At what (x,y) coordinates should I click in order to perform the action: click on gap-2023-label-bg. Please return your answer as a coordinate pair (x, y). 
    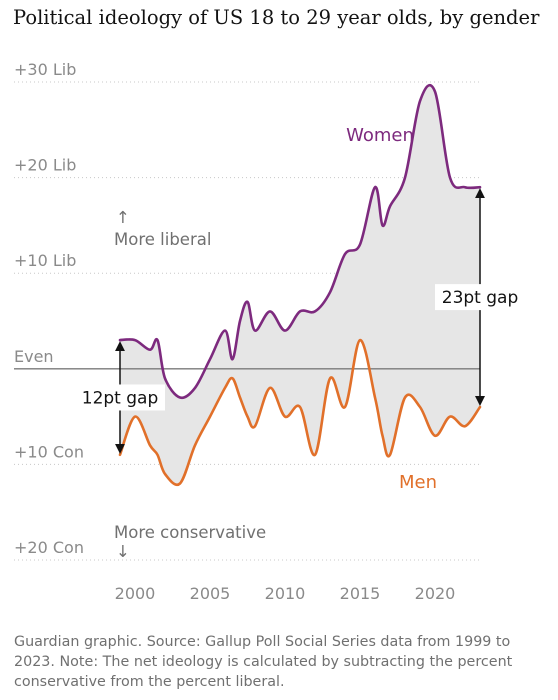
    Looking at the image, I should click on (480, 297).